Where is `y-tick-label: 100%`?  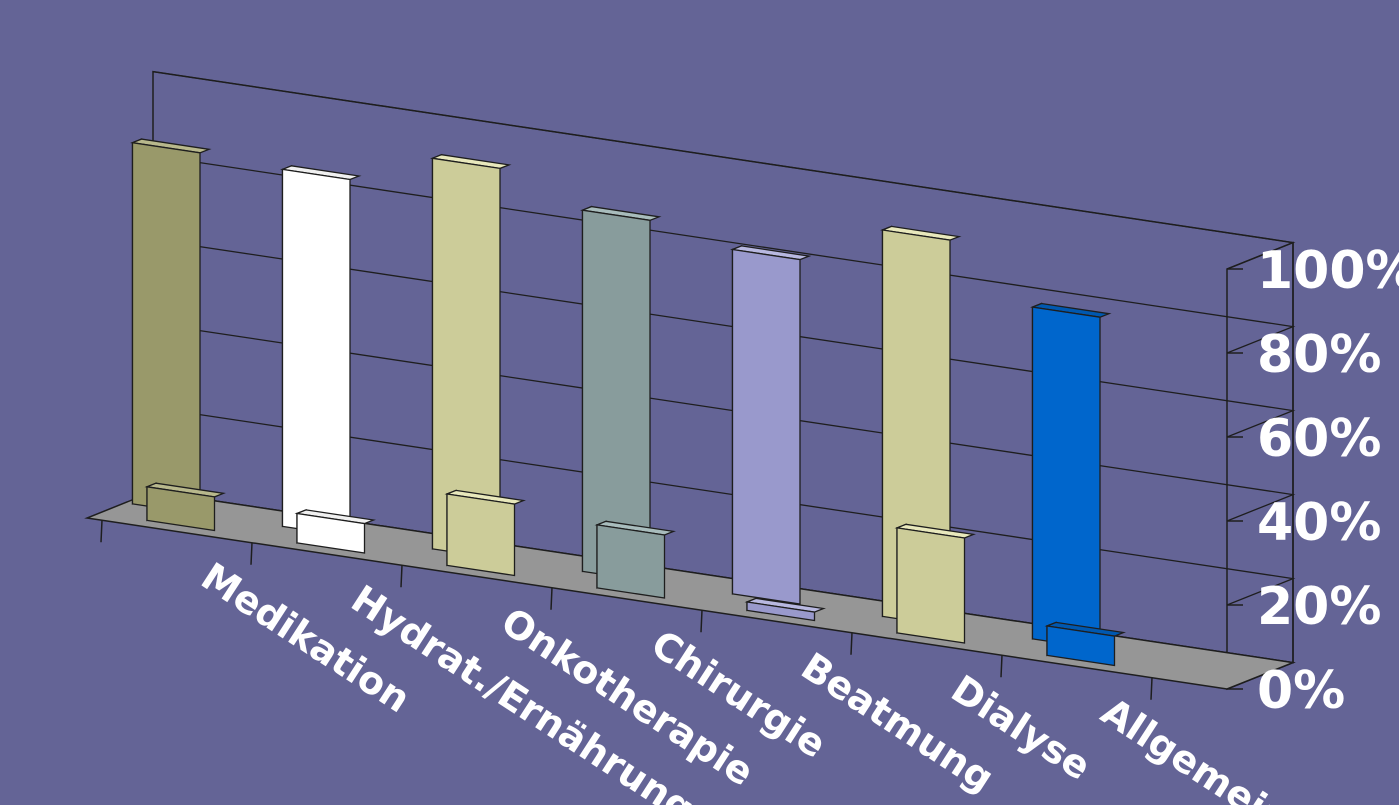
y-tick-label: 100% is located at coordinates (1328, 271).